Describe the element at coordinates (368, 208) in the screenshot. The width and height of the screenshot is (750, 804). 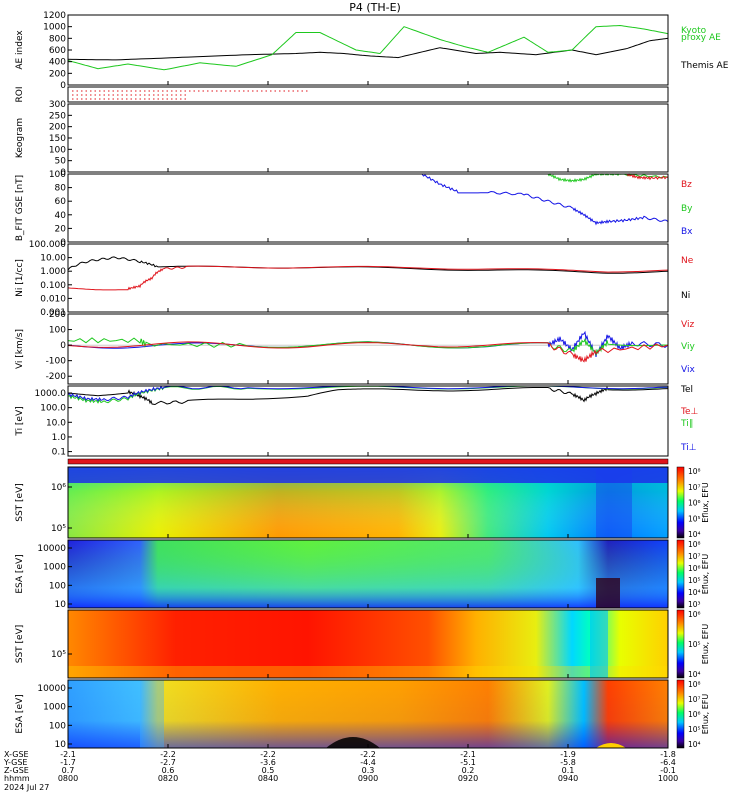
I see `bfield-frame` at that location.